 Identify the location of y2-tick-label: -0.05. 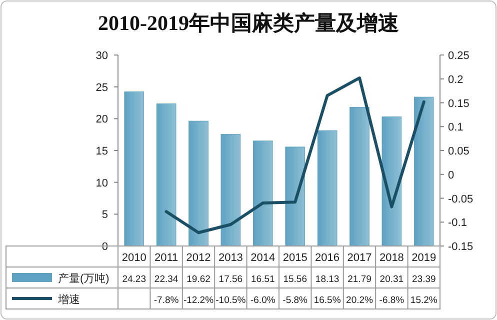
(461, 199).